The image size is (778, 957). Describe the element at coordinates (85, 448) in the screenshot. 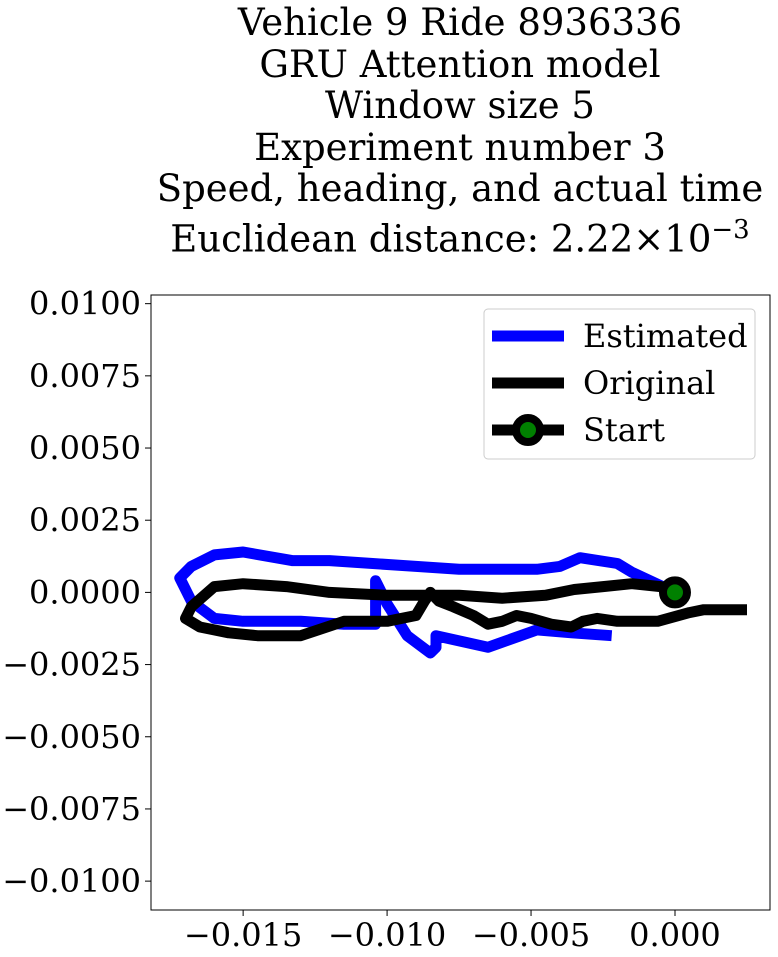

I see `y-tick-label: 0.0050` at that location.